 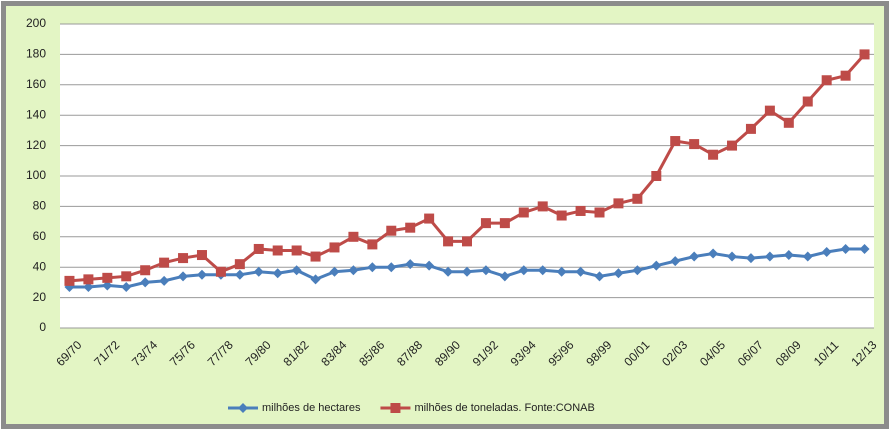 What do you see at coordinates (42, 327) in the screenshot?
I see `y-tick-label: 0` at bounding box center [42, 327].